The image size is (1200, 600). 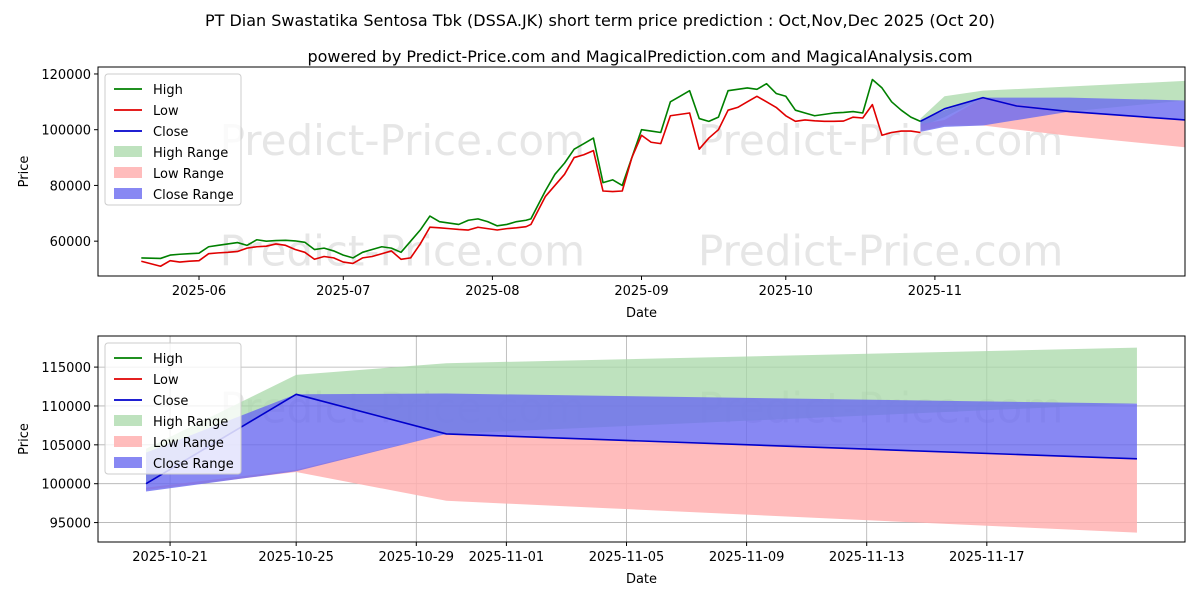 What do you see at coordinates (66, 368) in the screenshot?
I see `y-tick-label: 115000` at bounding box center [66, 368].